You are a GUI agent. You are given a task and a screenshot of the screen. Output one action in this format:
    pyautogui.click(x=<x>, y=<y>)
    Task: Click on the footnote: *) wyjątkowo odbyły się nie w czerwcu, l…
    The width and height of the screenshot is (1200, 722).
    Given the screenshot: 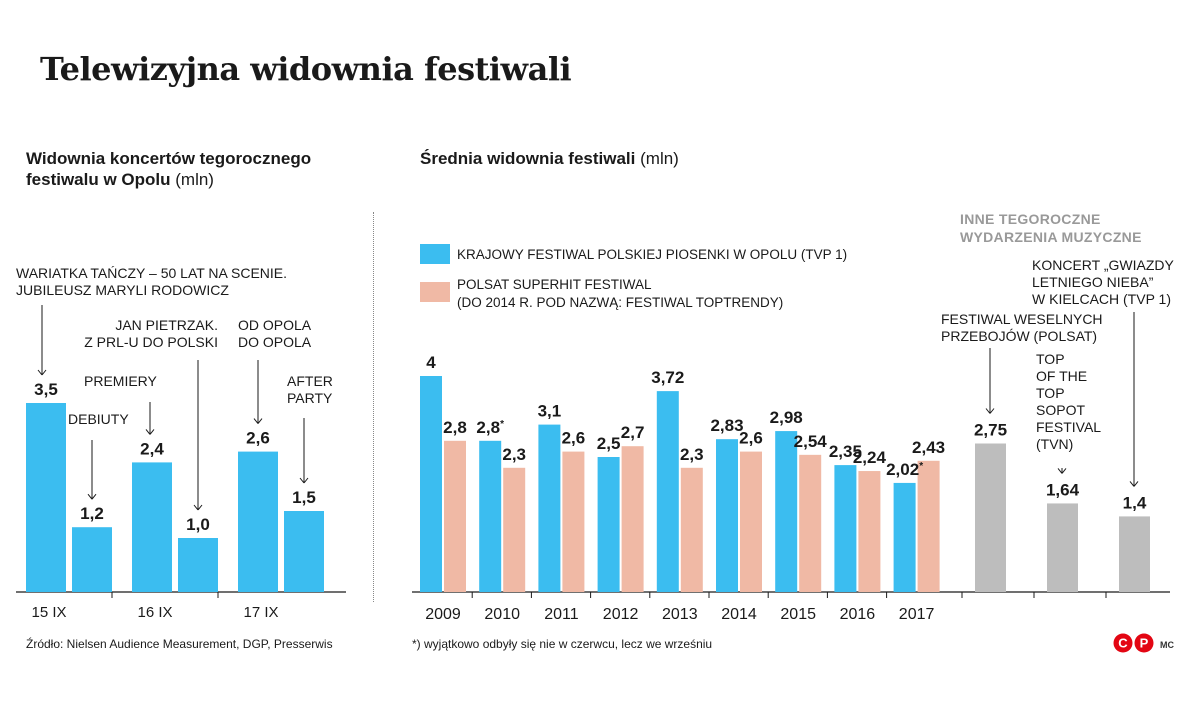 What is the action you would take?
    pyautogui.click(x=562, y=644)
    